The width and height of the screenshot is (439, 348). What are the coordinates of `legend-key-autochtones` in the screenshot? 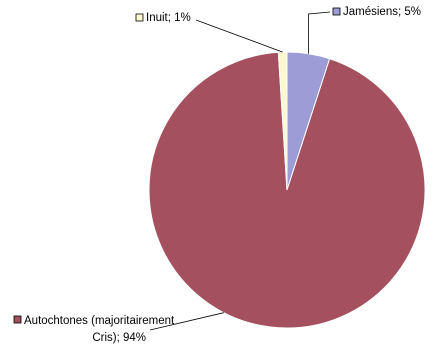 It's located at (17, 319).